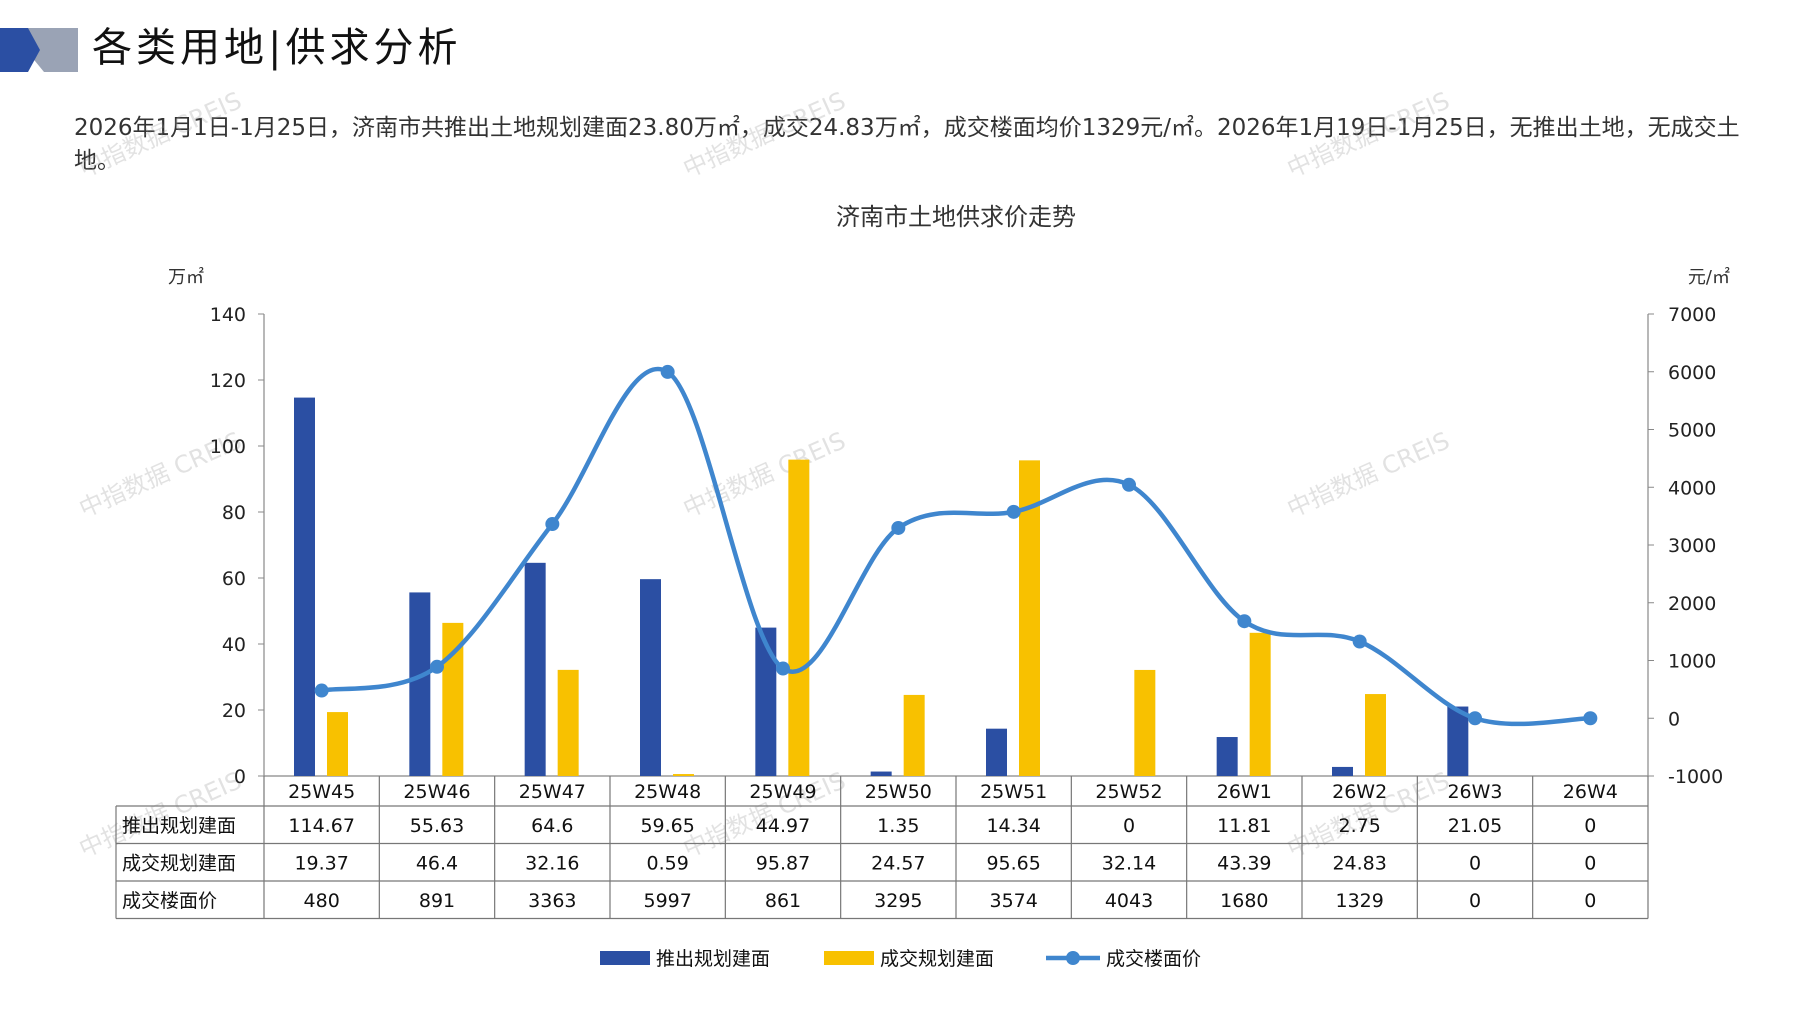  Describe the element at coordinates (1692, 662) in the screenshot. I see `right-tick-label: 1000` at that location.